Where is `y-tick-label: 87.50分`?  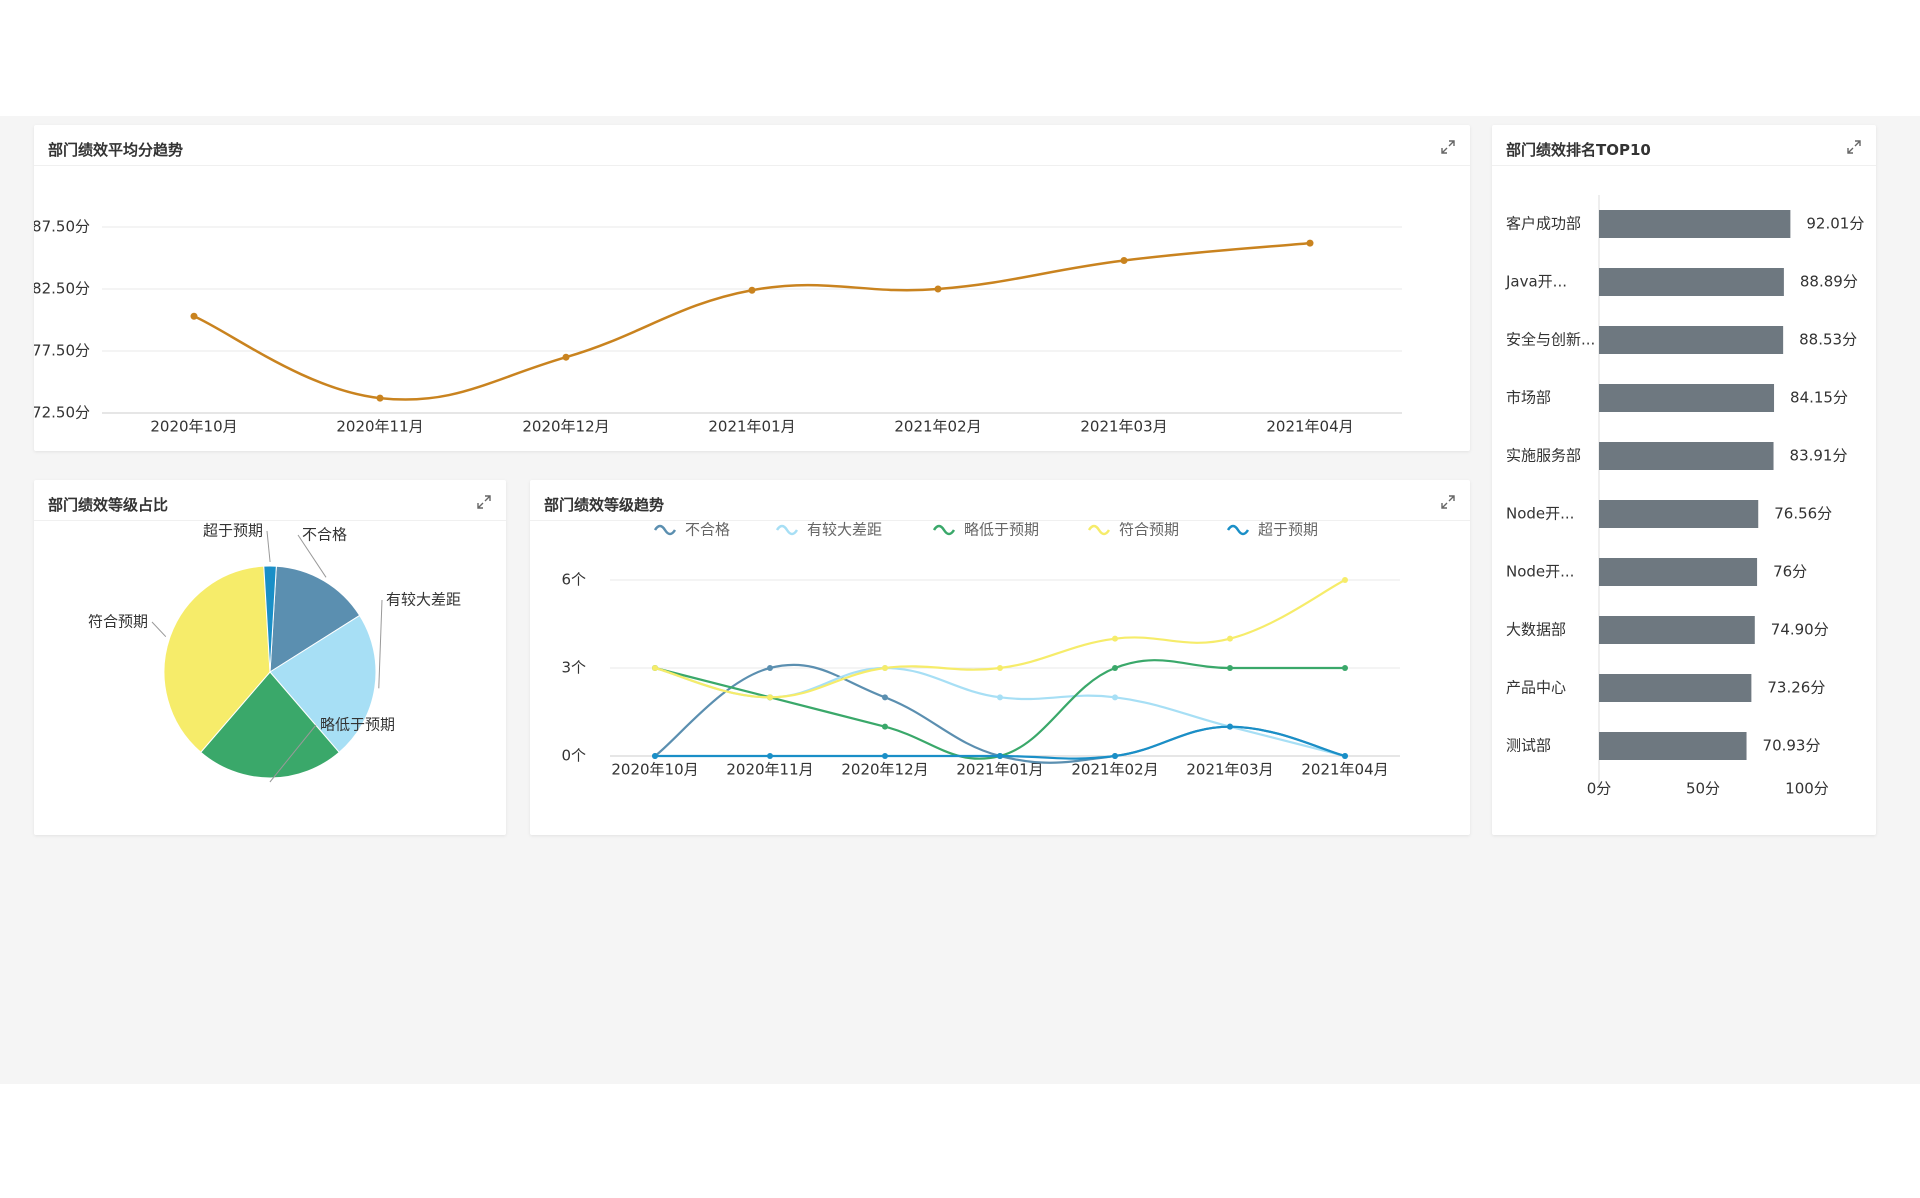 y-tick-label: 87.50分 is located at coordinates (62, 227).